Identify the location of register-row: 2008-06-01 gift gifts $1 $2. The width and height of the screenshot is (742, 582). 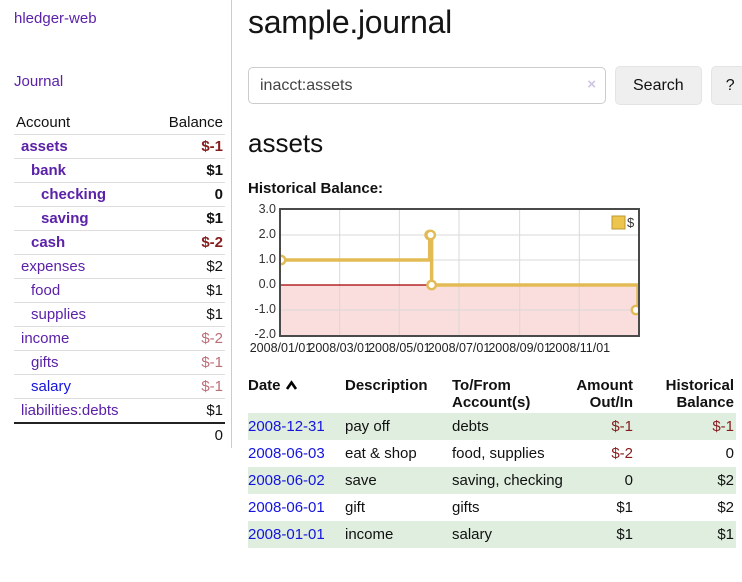
(492, 507).